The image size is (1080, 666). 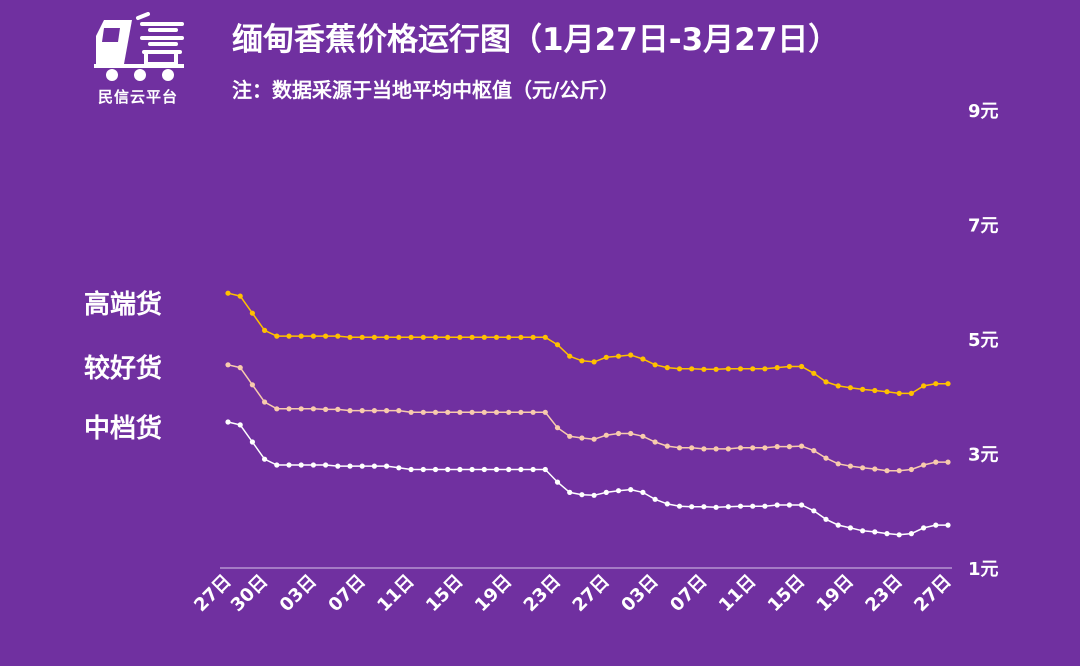 What do you see at coordinates (139, 46) in the screenshot?
I see `truck-icon` at bounding box center [139, 46].